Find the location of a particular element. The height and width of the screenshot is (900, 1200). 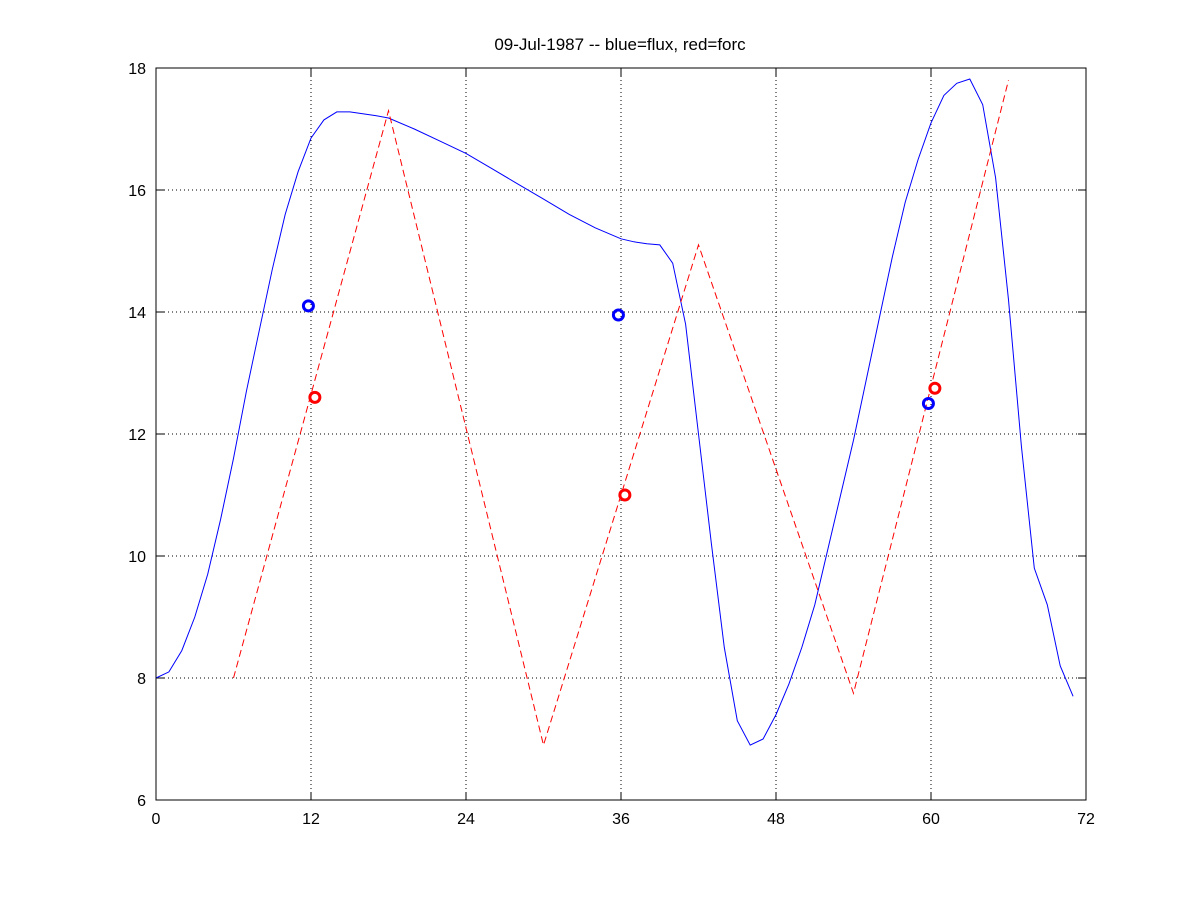

y-tick-label: 12 is located at coordinates (137, 435).